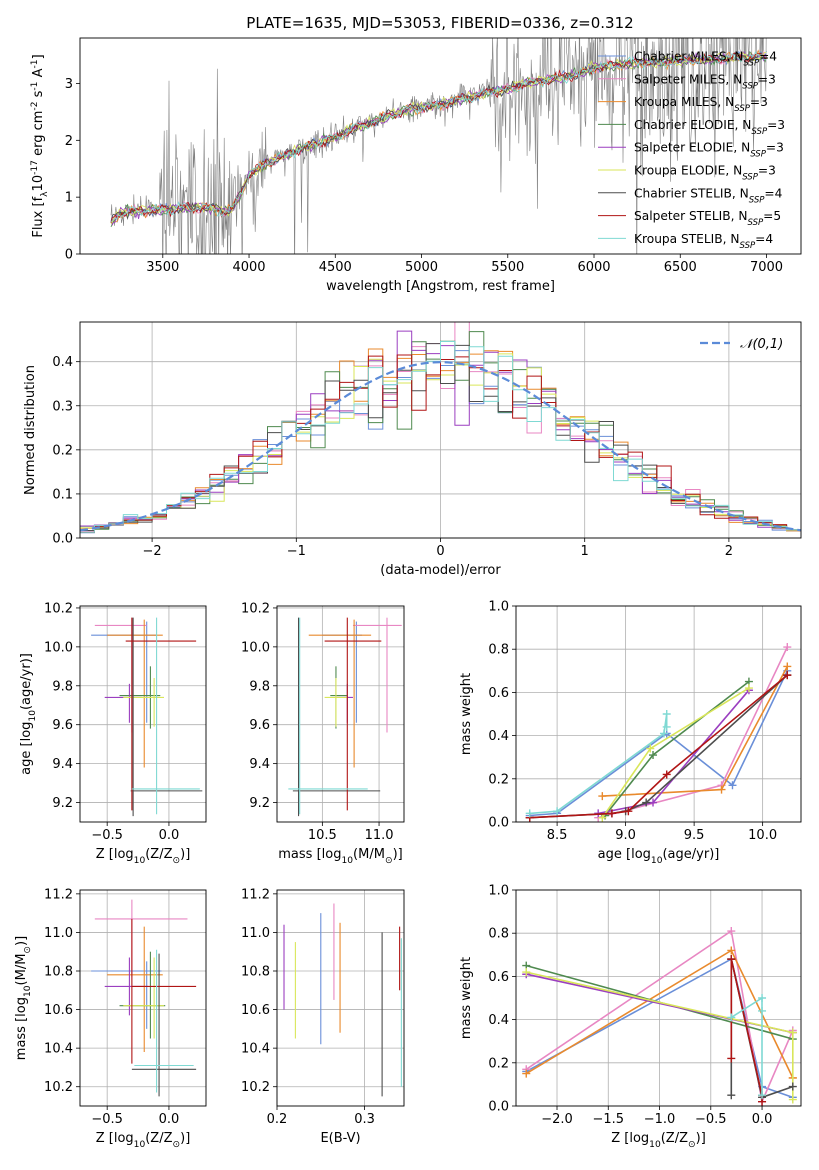  What do you see at coordinates (440, 446) in the screenshot?
I see `normal-distribution-curve` at bounding box center [440, 446].